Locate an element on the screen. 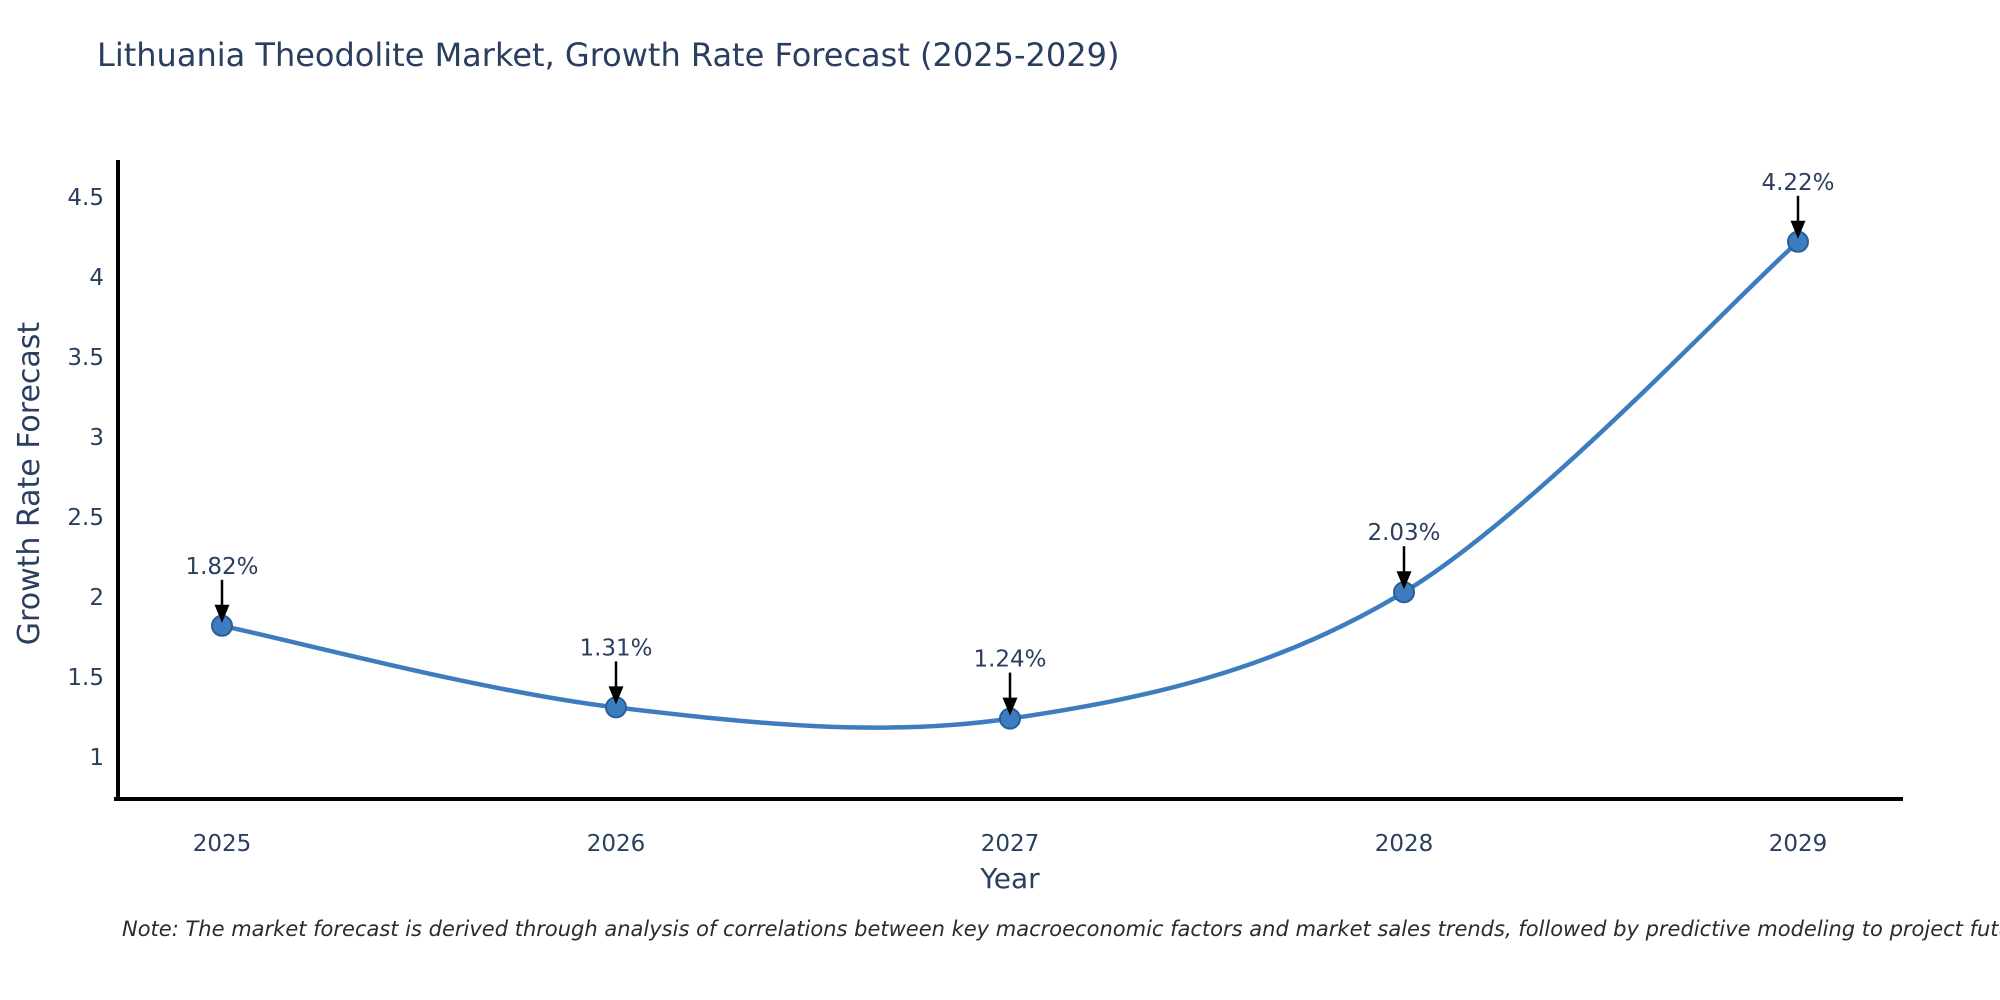 Image resolution: width=2000 pixels, height=1000 pixels. x-tick-label: 2027 is located at coordinates (1010, 844).